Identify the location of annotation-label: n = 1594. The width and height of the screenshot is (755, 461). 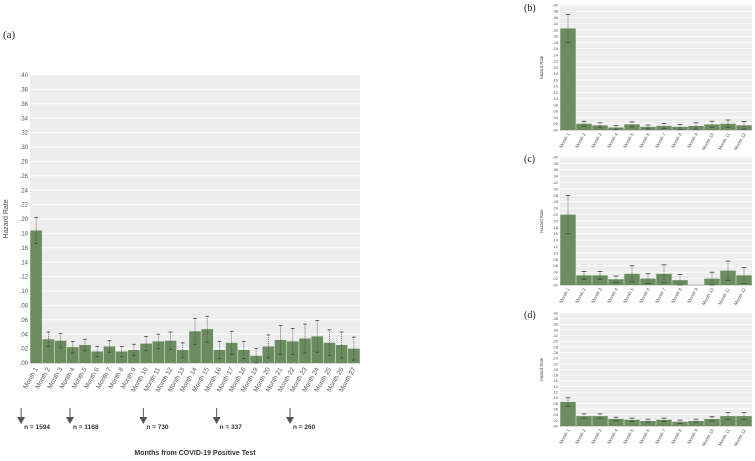
(37, 427).